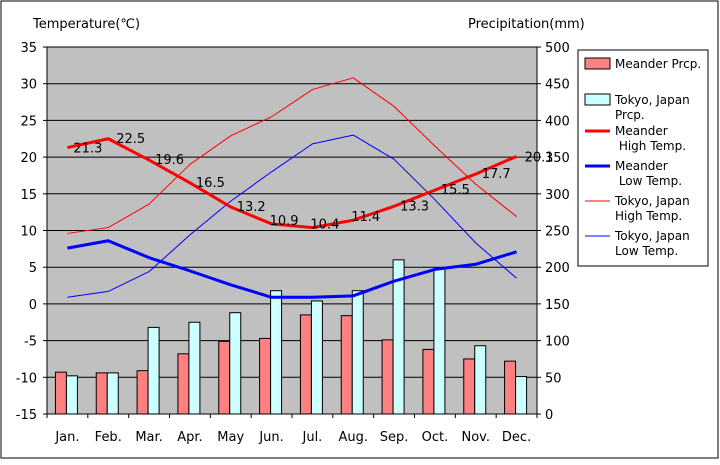 This screenshot has height=465, width=720. Describe the element at coordinates (658, 64) in the screenshot. I see `legend-label: Meander Prcp.` at that location.